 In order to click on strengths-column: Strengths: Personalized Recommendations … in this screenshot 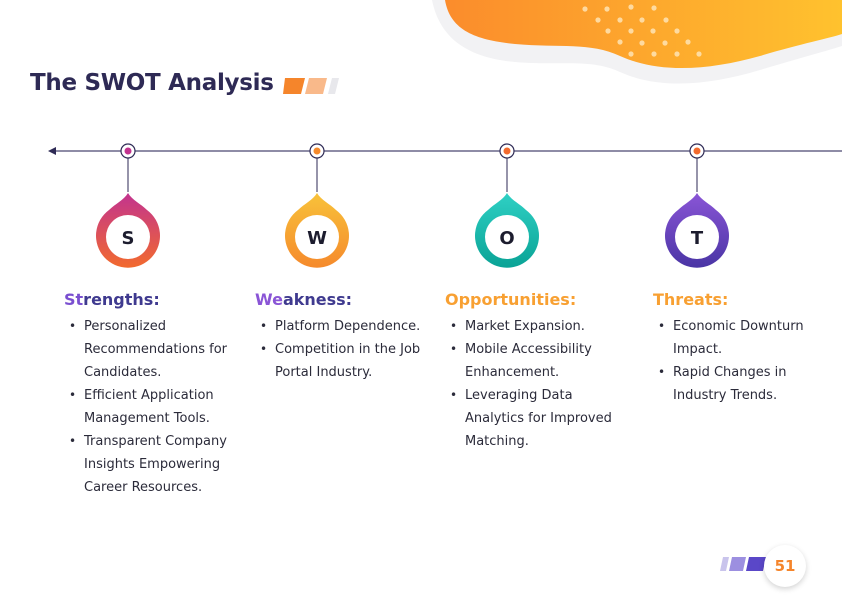, I will do `click(159, 394)`.